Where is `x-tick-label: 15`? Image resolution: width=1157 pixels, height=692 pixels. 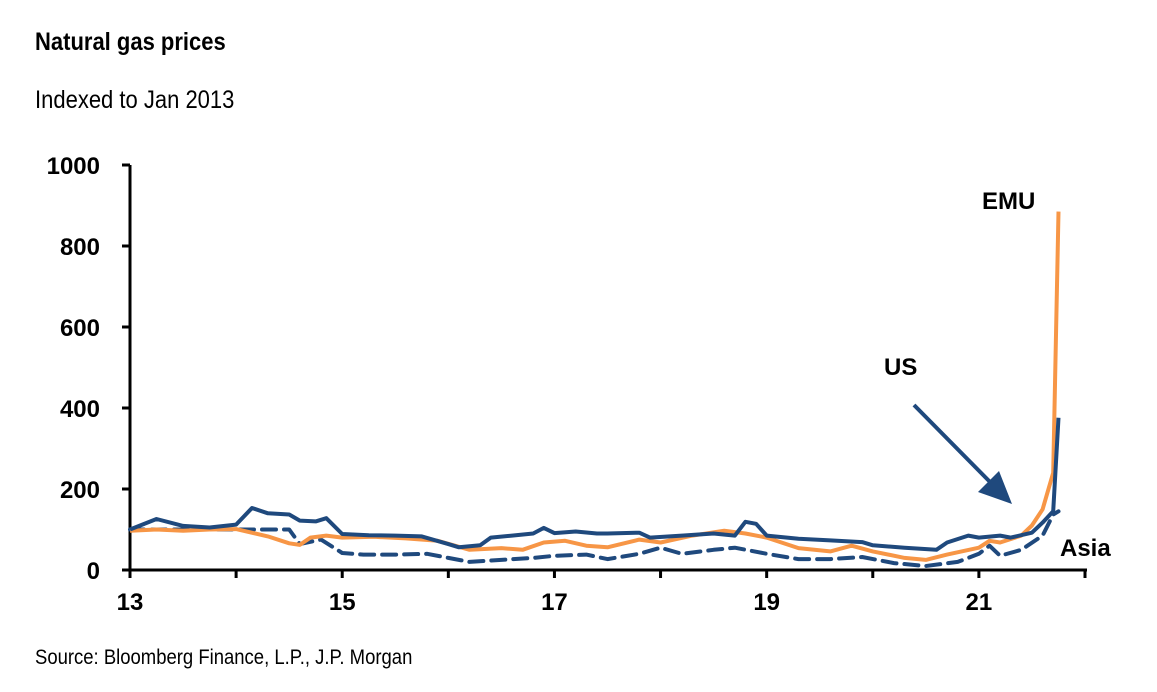
x-tick-label: 15 is located at coordinates (342, 602).